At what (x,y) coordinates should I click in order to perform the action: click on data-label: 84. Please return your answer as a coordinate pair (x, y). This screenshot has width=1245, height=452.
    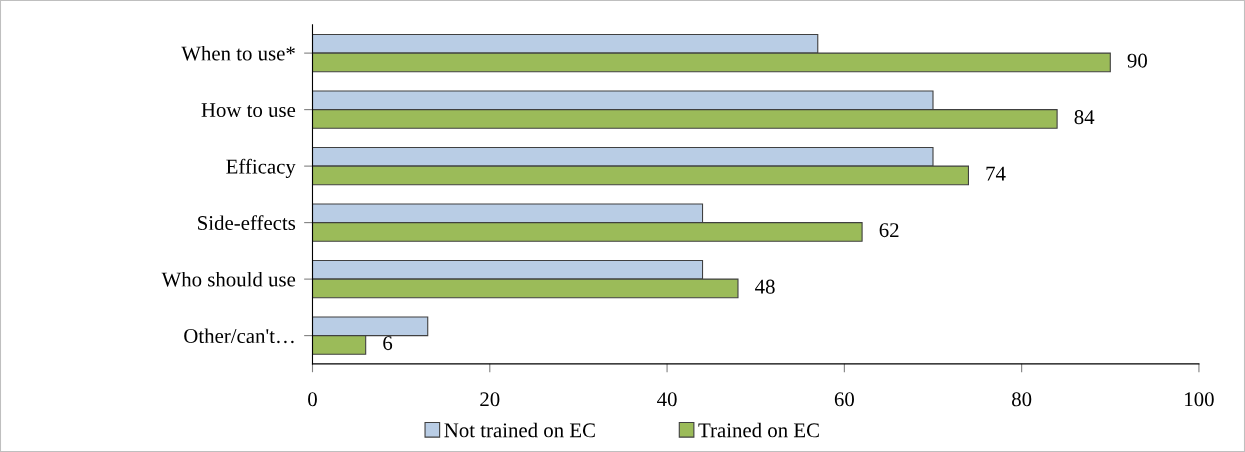
    Looking at the image, I should click on (1084, 117).